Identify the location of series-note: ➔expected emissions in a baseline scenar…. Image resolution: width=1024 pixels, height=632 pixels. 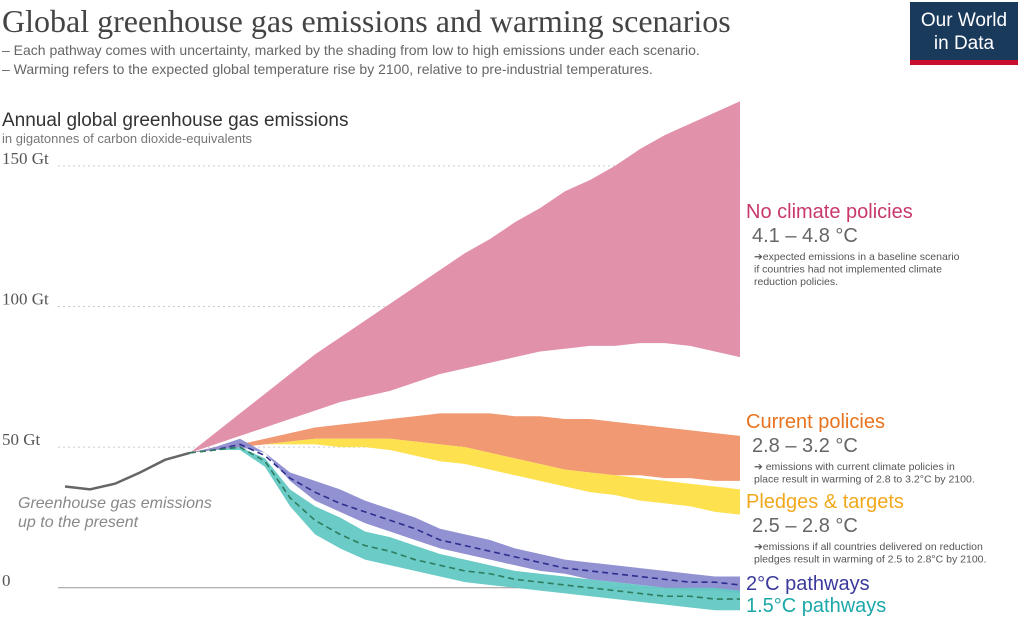
(857, 257).